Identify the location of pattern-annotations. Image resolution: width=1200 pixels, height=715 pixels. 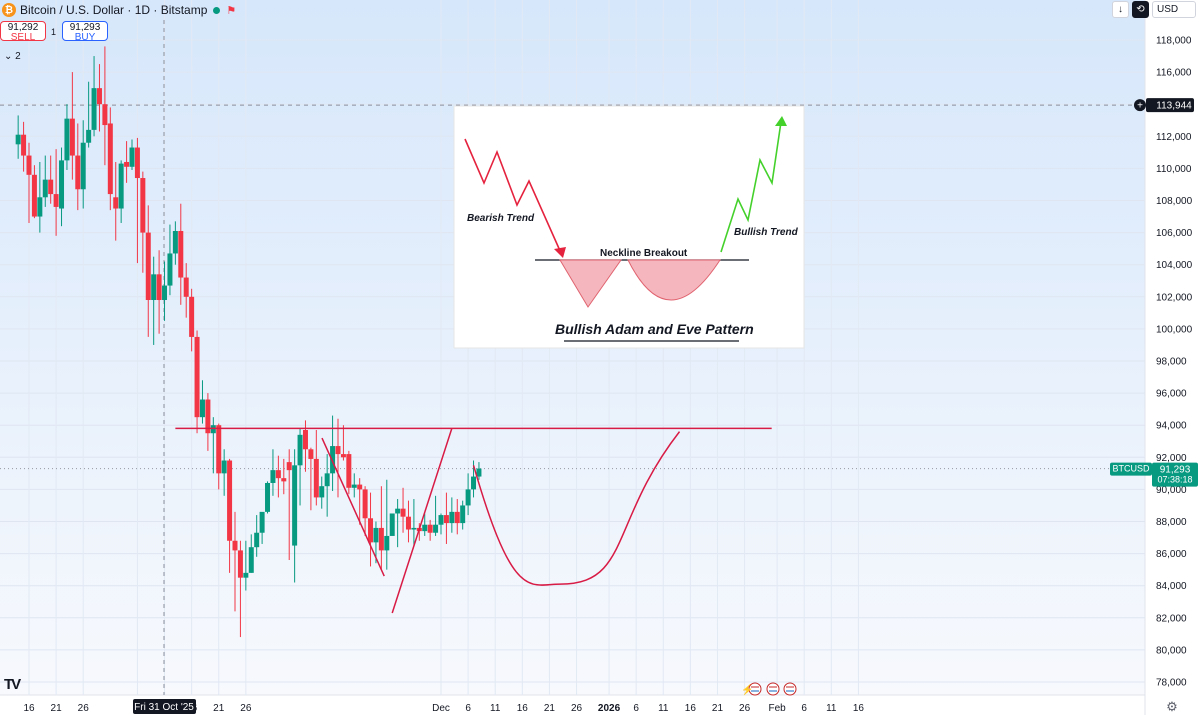
(473, 520).